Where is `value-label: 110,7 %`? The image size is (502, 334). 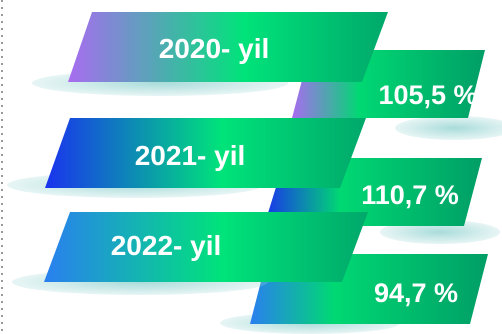
value-label: 110,7 % is located at coordinates (410, 195).